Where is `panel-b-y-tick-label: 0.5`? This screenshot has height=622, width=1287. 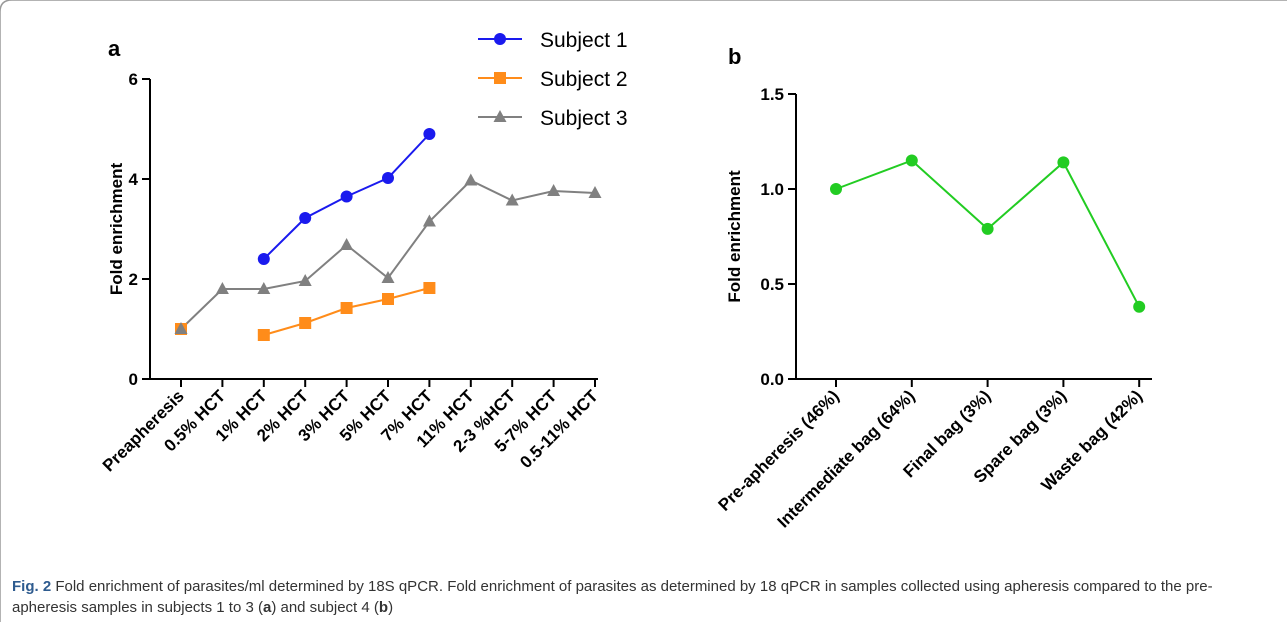
panel-b-y-tick-label: 0.5 is located at coordinates (772, 284).